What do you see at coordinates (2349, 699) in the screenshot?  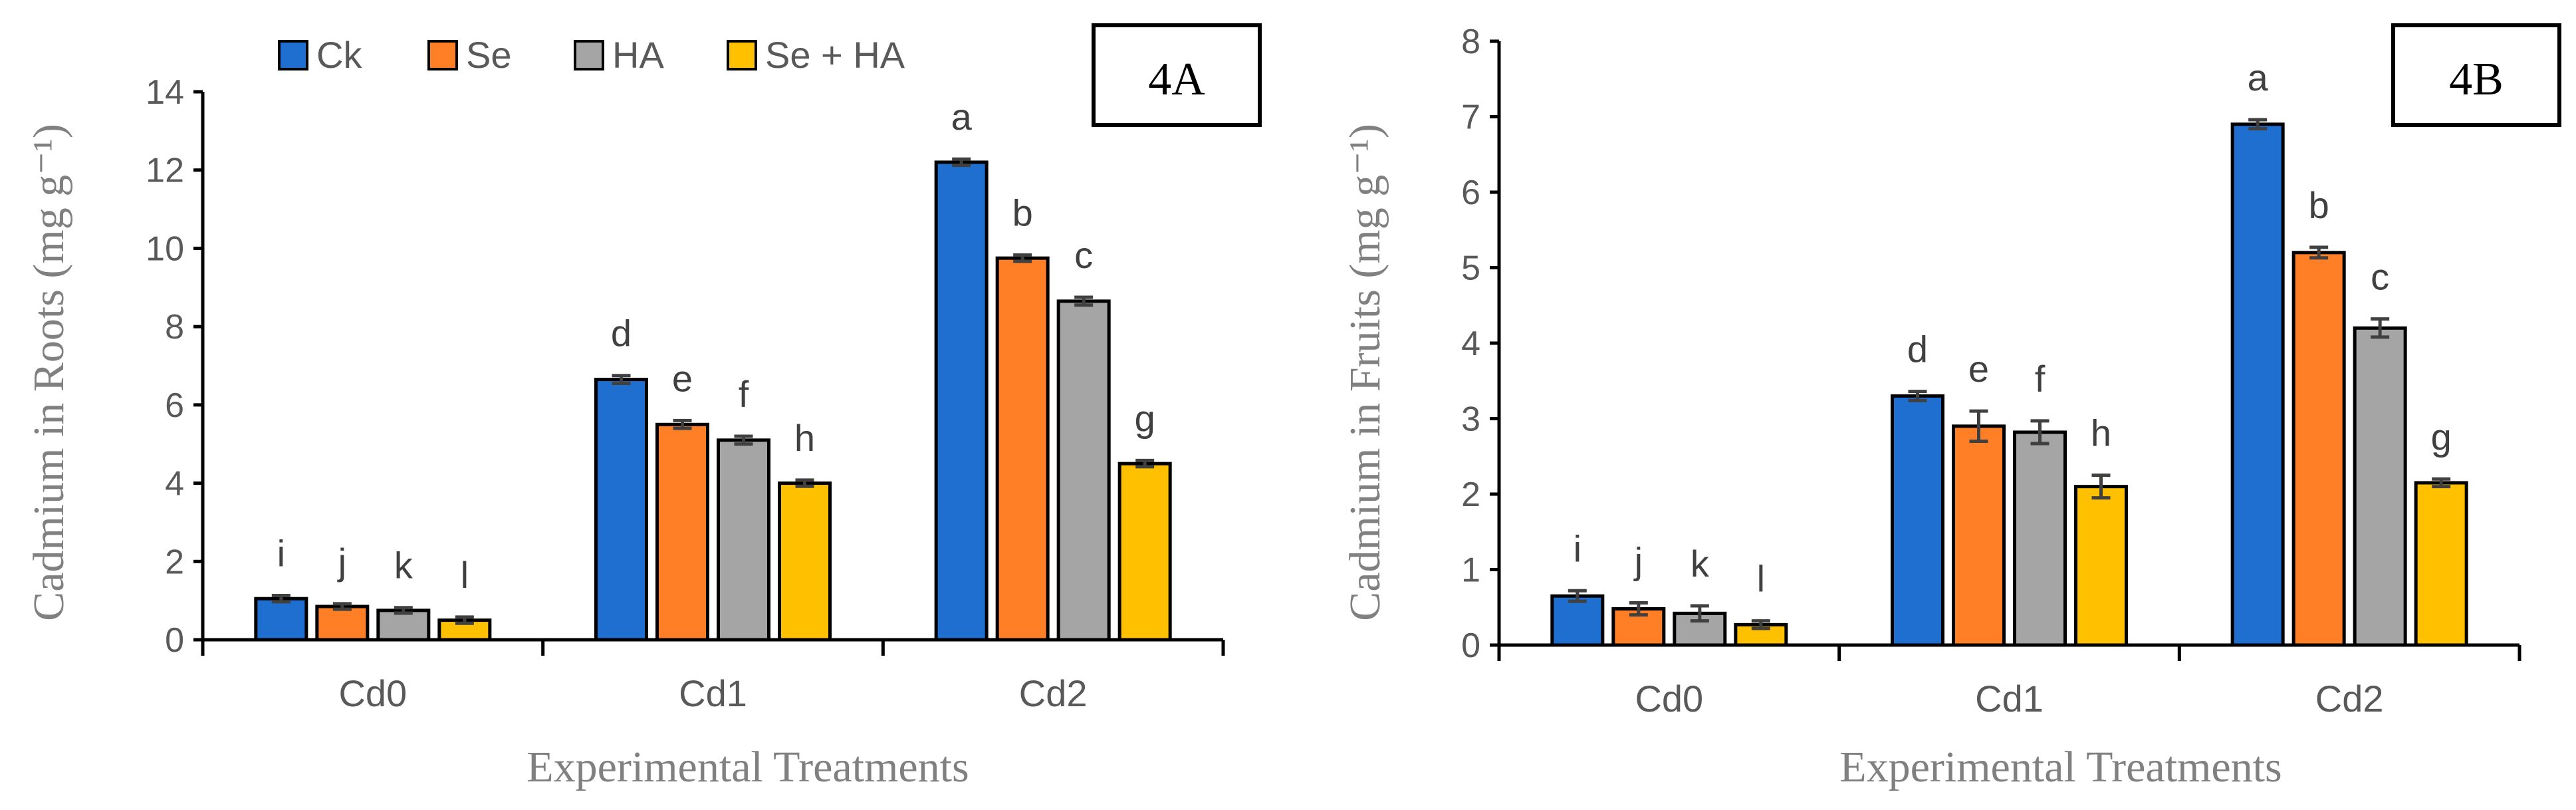 I see `category-label-b-cd2: Cd2` at bounding box center [2349, 699].